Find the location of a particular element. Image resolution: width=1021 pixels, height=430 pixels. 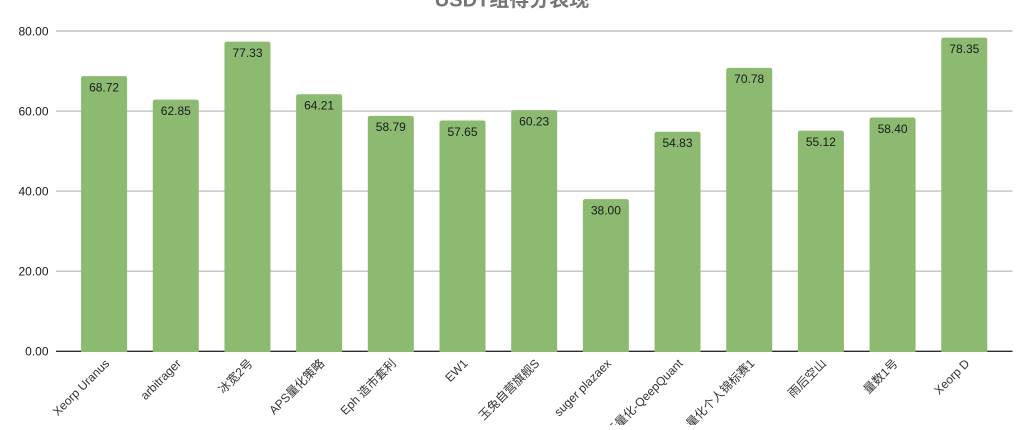

svg-text: 58.79 is located at coordinates (391, 127).